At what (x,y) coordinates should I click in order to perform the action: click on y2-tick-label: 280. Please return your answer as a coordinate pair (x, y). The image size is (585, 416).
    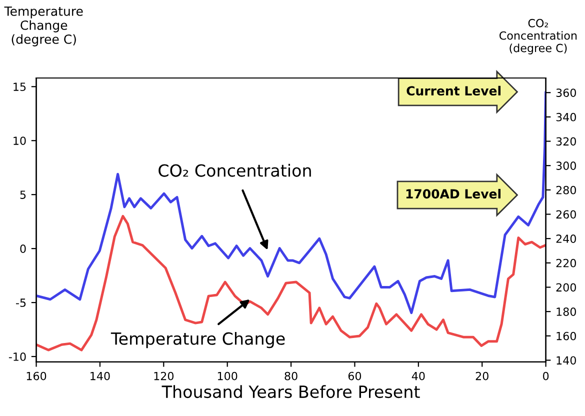
    Looking at the image, I should click on (566, 190).